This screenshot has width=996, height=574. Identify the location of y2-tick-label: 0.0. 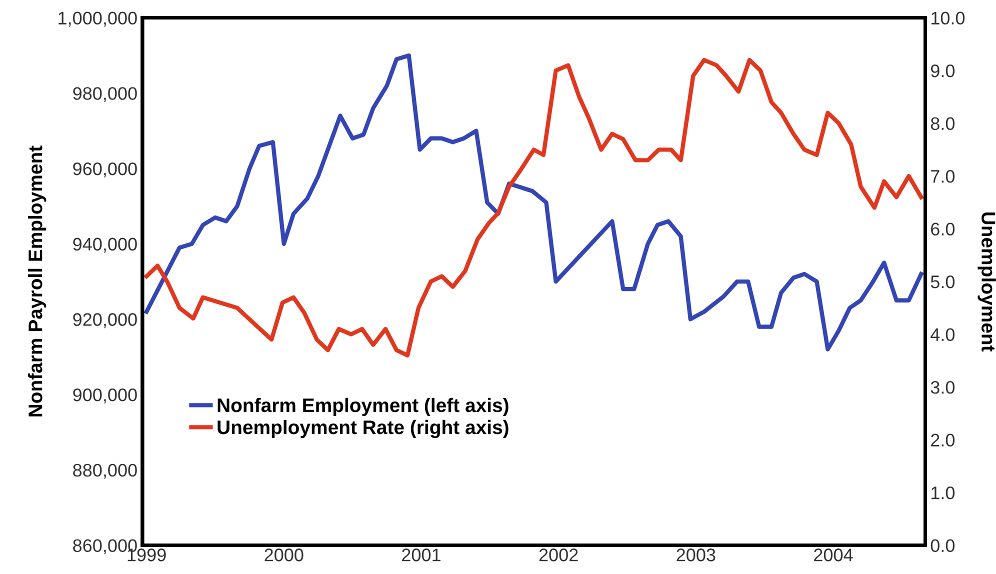
(942, 545).